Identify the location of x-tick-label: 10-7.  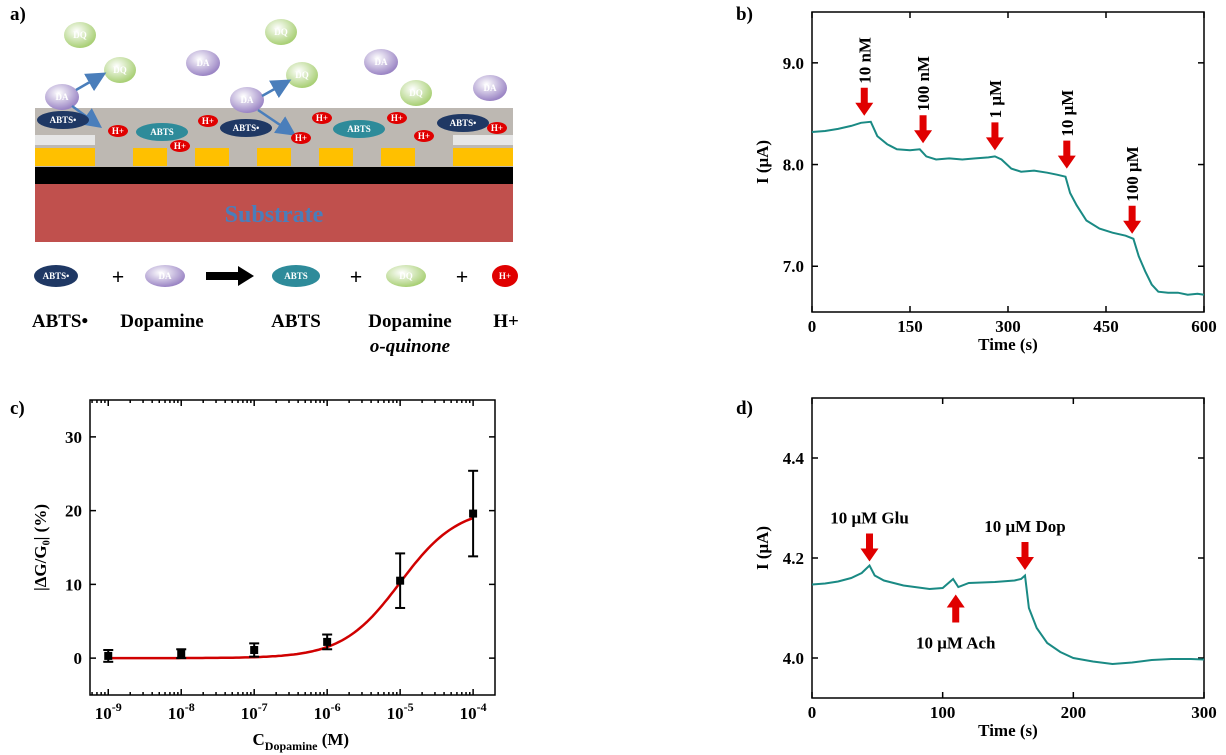
(254, 711).